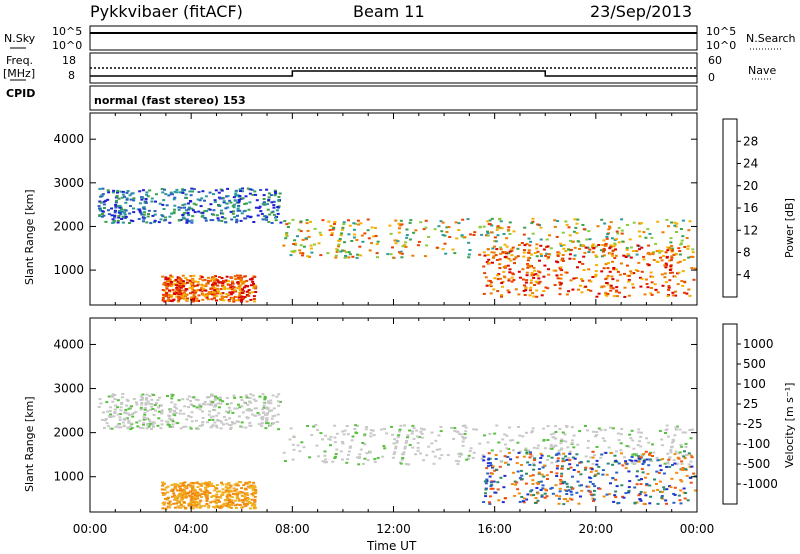 Image resolution: width=800 pixels, height=554 pixels. I want to click on freq-label: Freq., so click(20, 60).